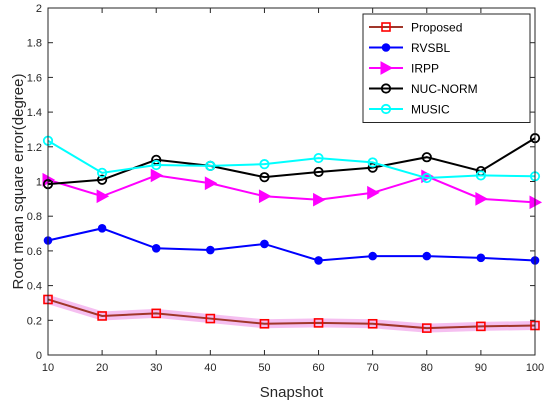 The image size is (550, 412). What do you see at coordinates (34, 321) in the screenshot?
I see `y-tick-label: 0.2` at bounding box center [34, 321].